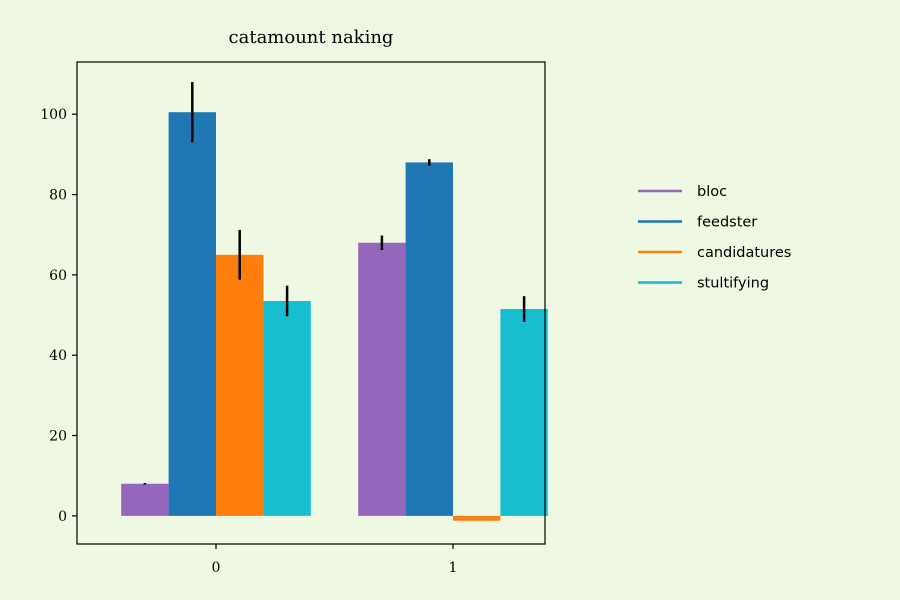 The height and width of the screenshot is (600, 900). What do you see at coordinates (62, 517) in the screenshot?
I see `y-tick-label: 0` at bounding box center [62, 517].